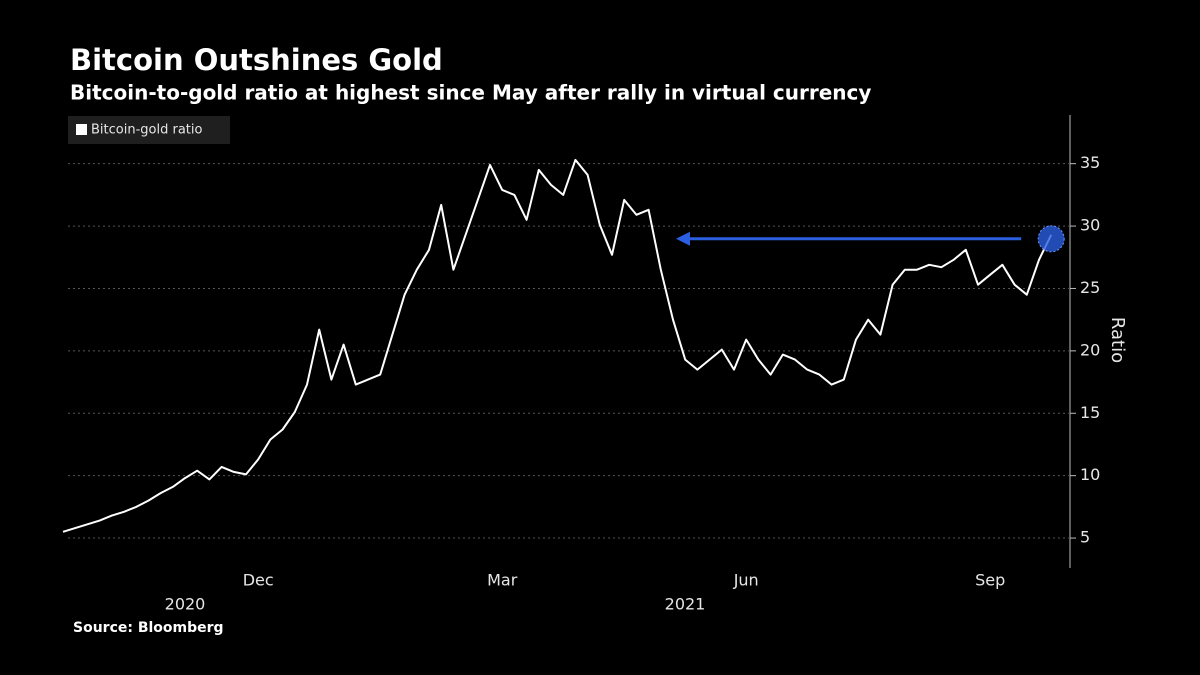 The width and height of the screenshot is (1200, 675). What do you see at coordinates (683, 238) in the screenshot?
I see `arrow-head` at bounding box center [683, 238].